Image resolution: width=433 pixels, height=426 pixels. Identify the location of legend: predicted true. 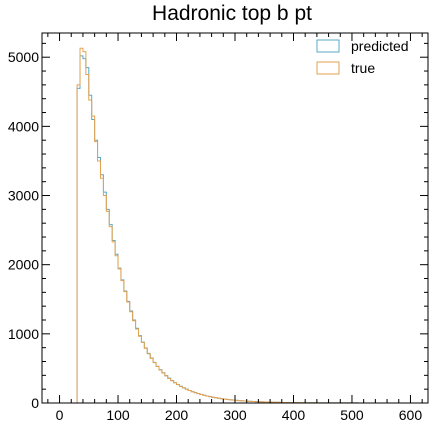
(362, 57).